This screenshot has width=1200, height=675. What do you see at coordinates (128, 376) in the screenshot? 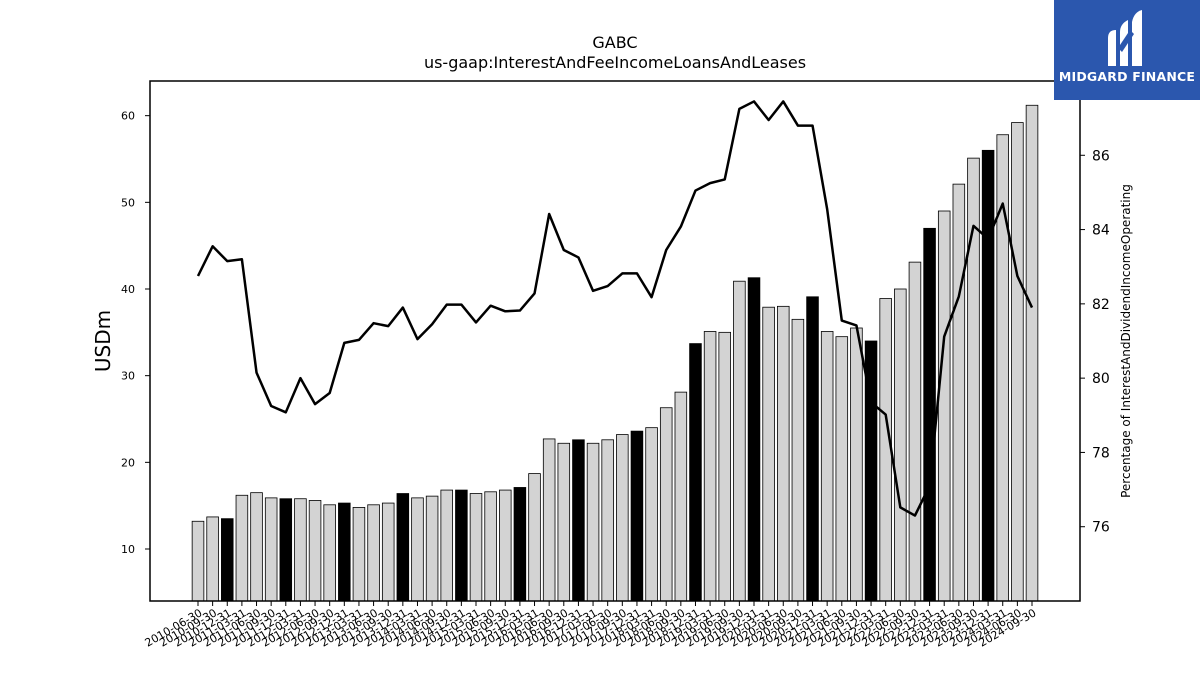
I see `y-tick-label: 30` at bounding box center [128, 376].